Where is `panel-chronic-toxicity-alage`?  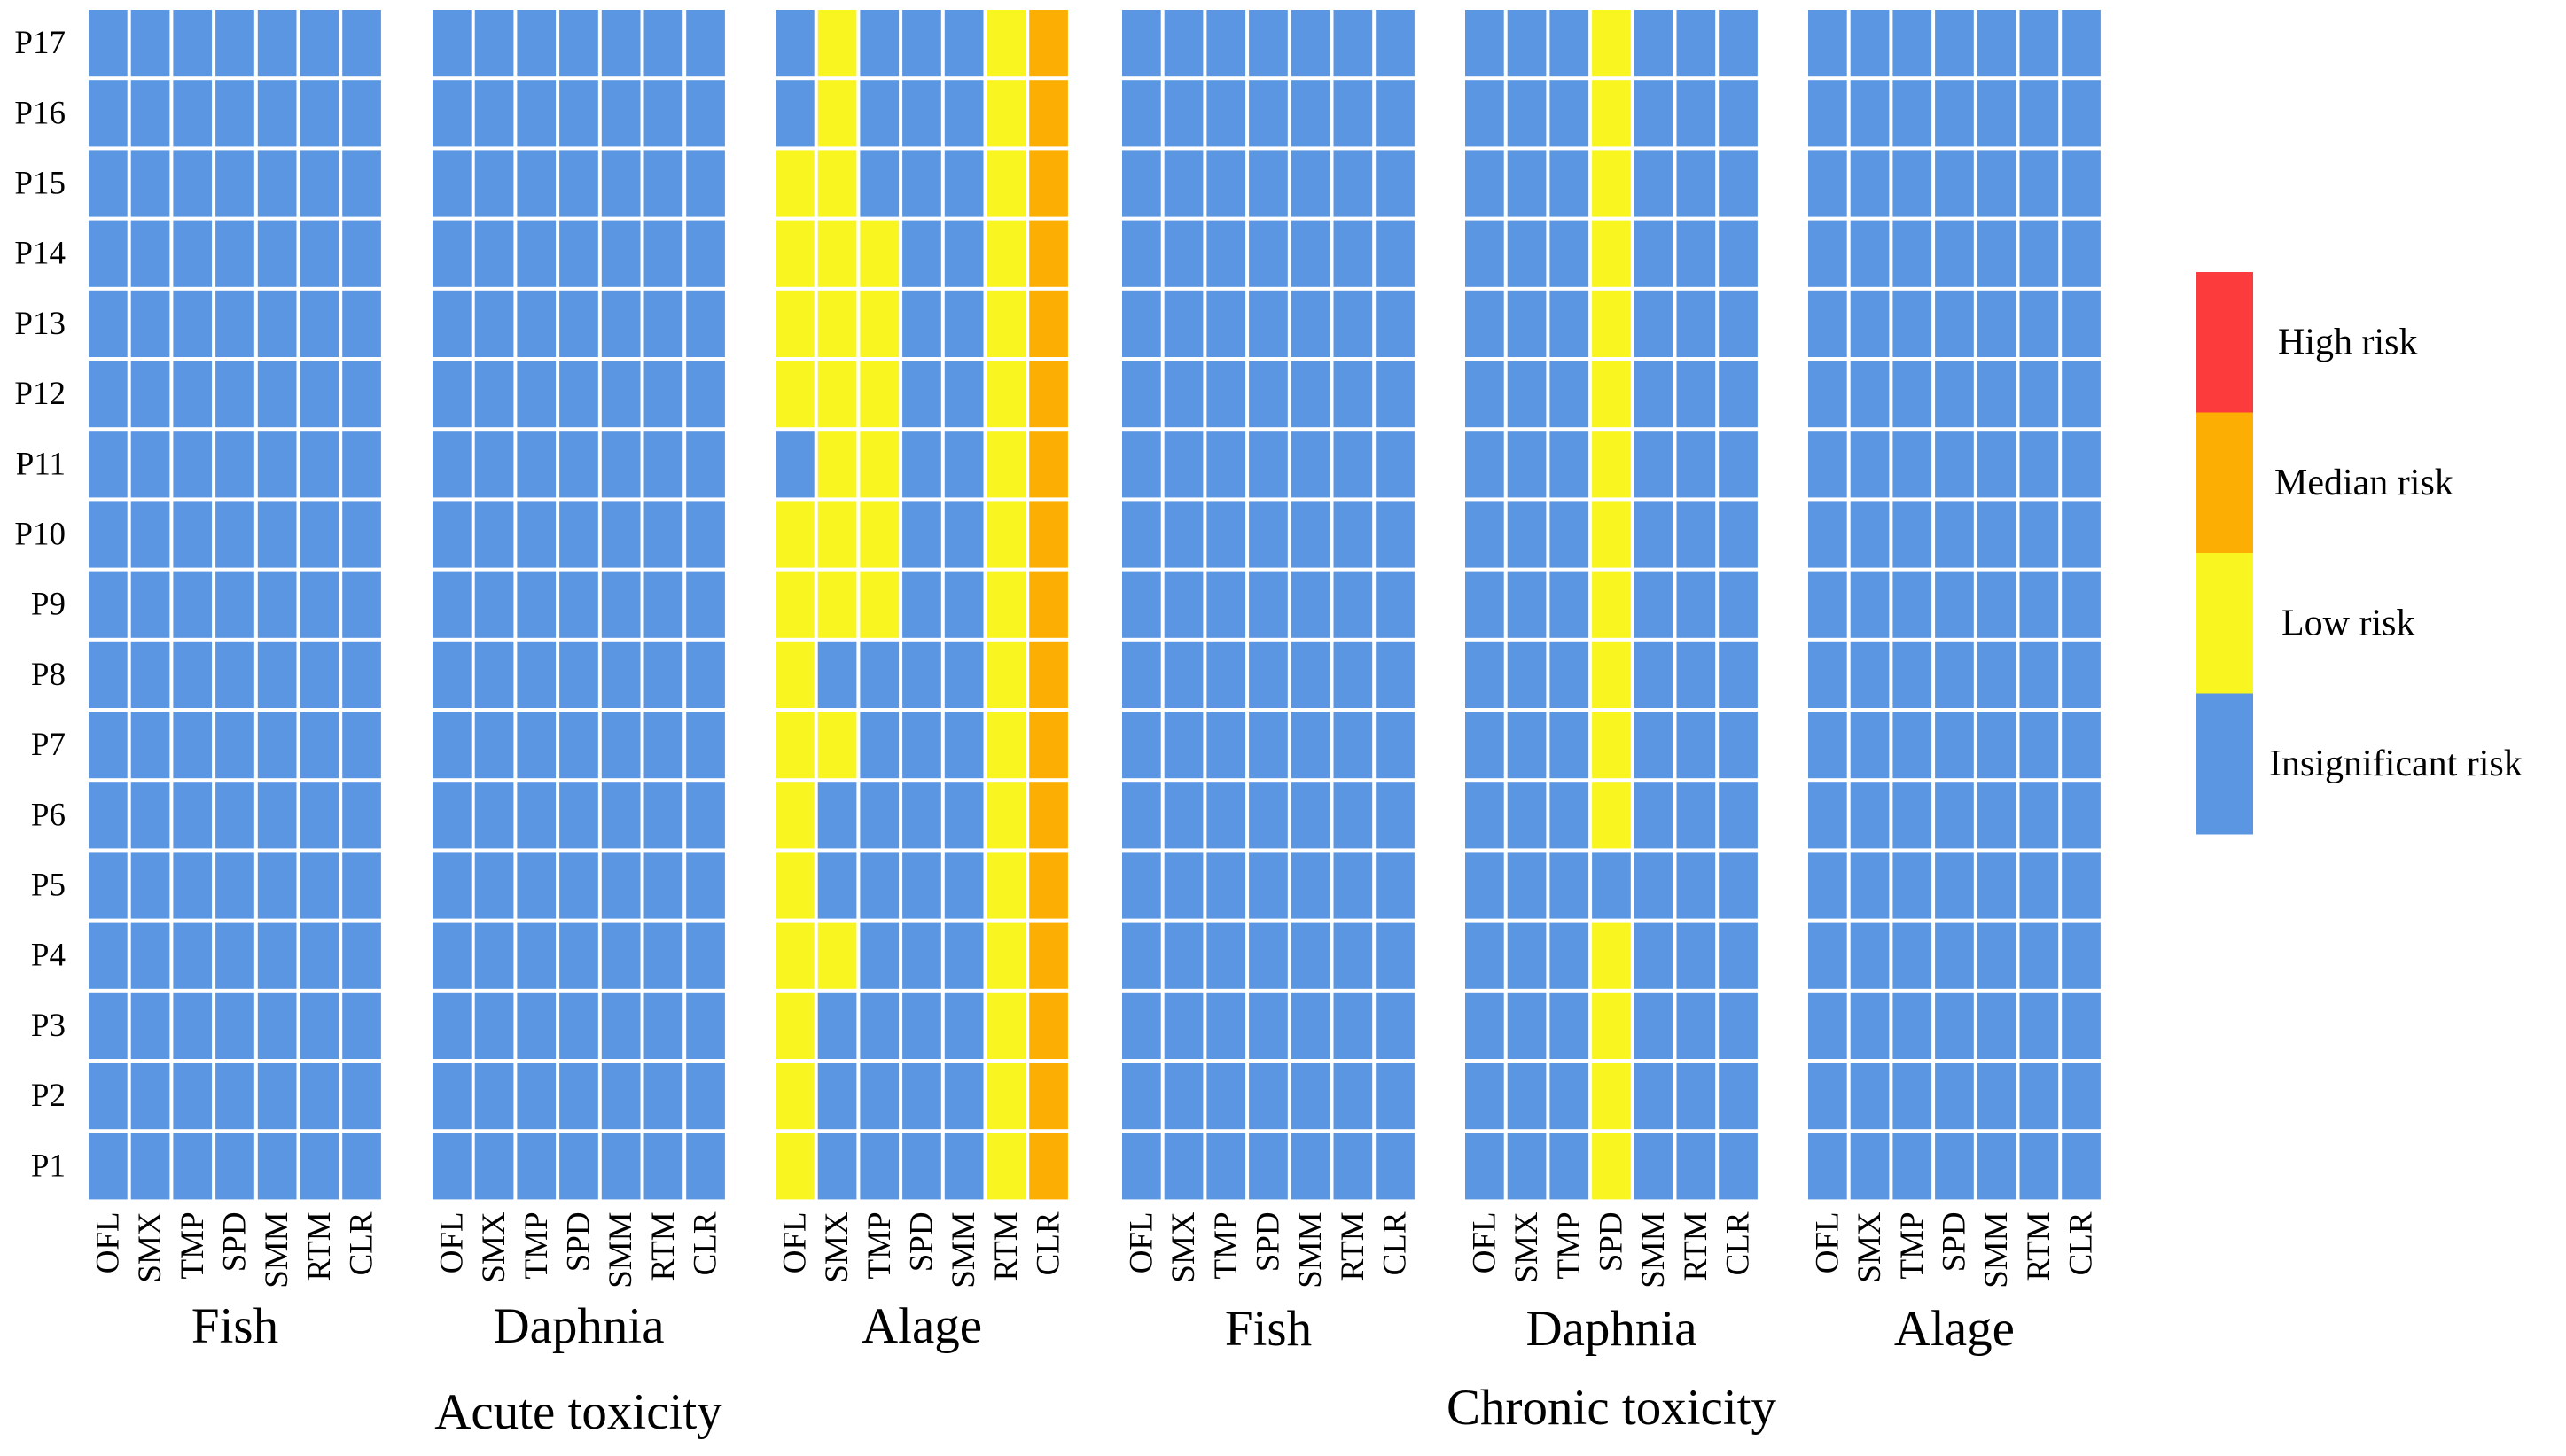 panel-chronic-toxicity-alage is located at coordinates (1955, 605).